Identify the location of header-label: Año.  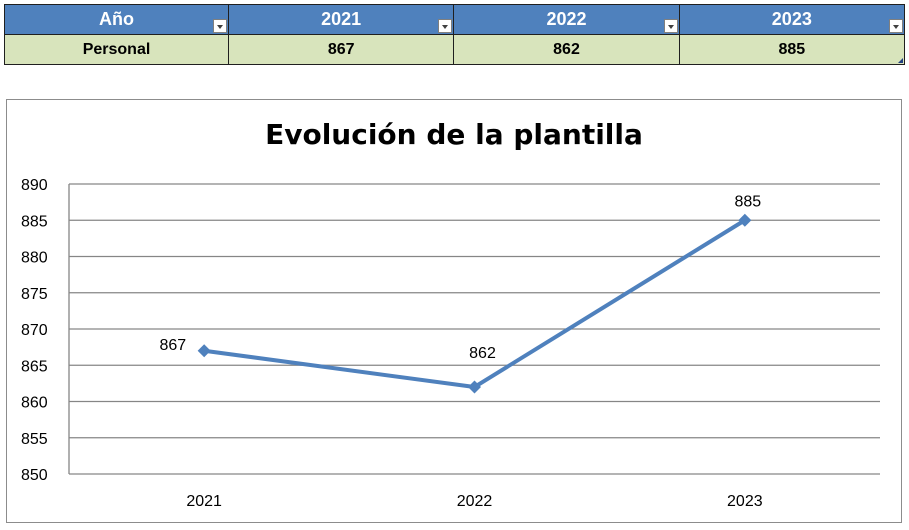
(116, 19).